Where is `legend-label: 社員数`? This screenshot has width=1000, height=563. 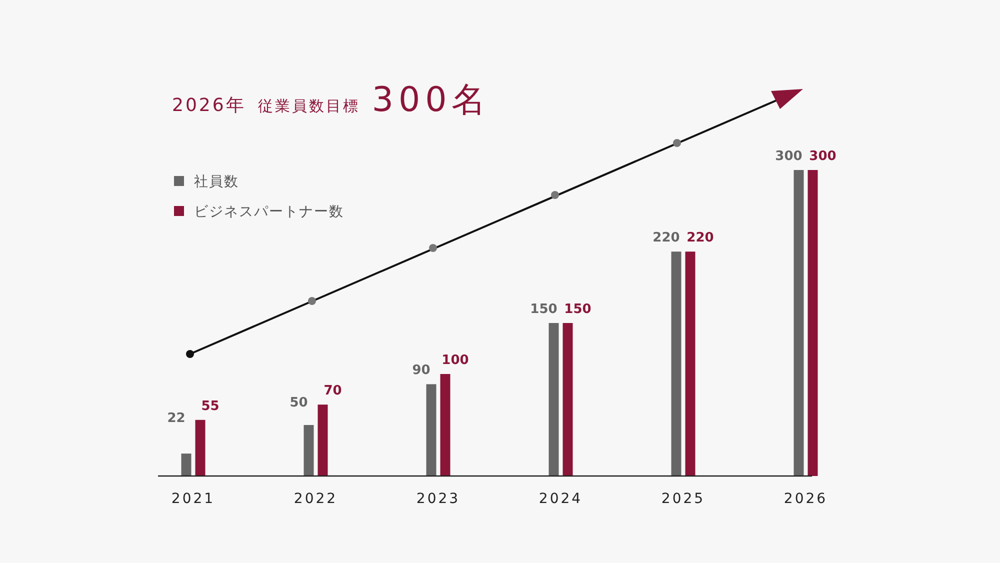
legend-label: 社員数 is located at coordinates (216, 182).